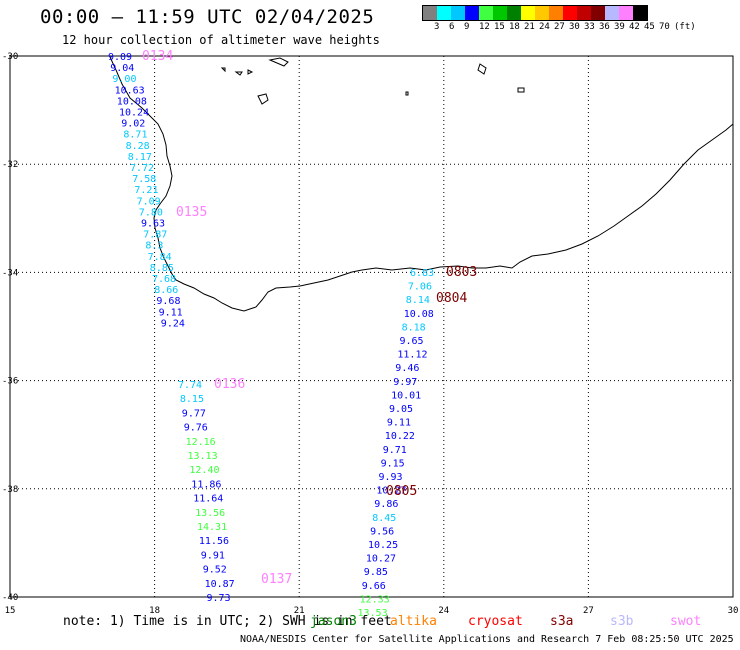  What do you see at coordinates (395, 450) in the screenshot?
I see `wave-height-value: 9.71` at bounding box center [395, 450].